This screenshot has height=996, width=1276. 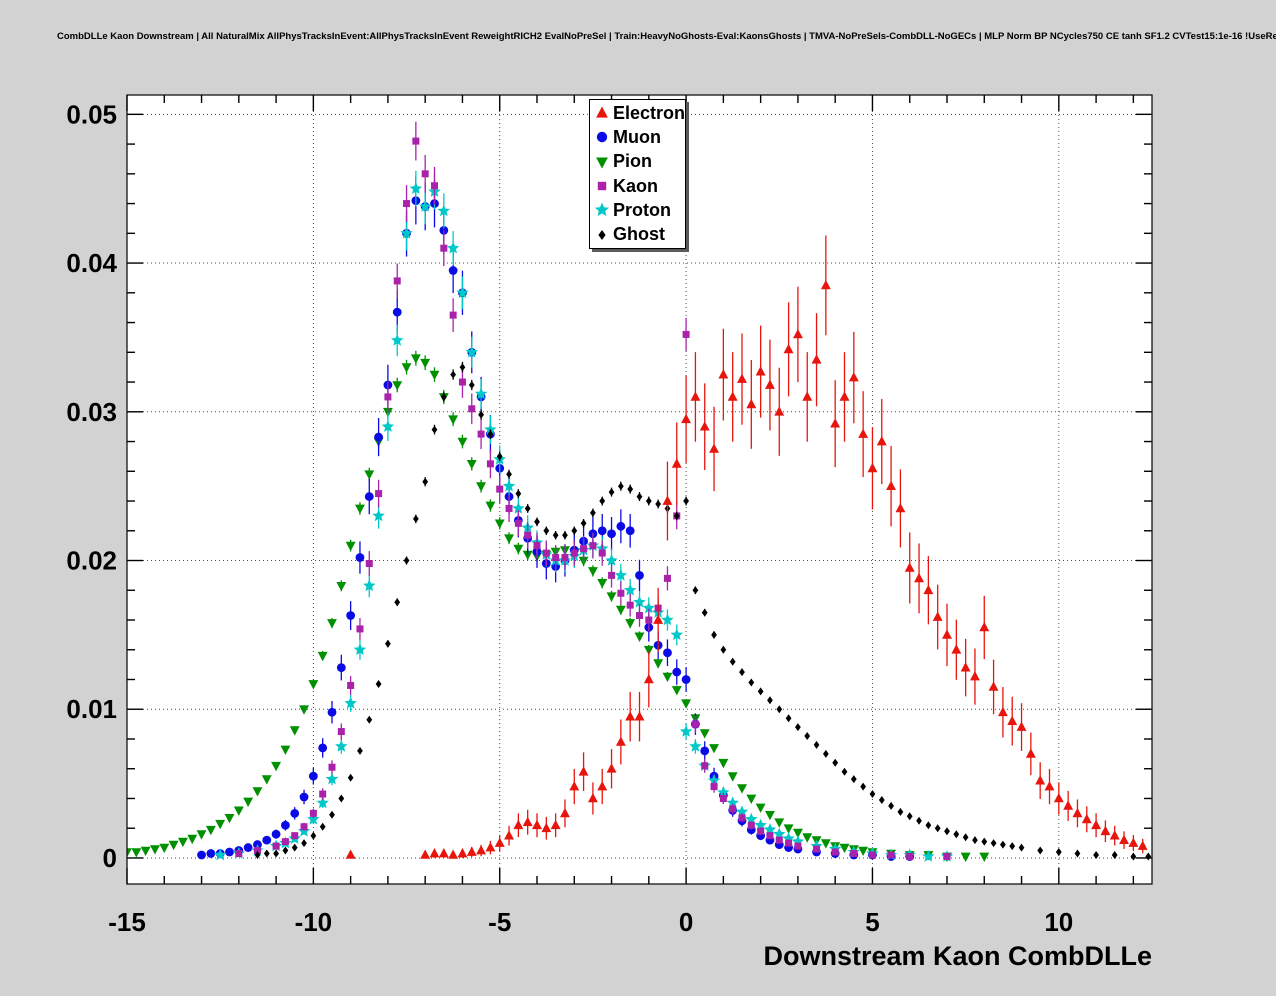 I want to click on legend-label: Muon, so click(x=637, y=136).